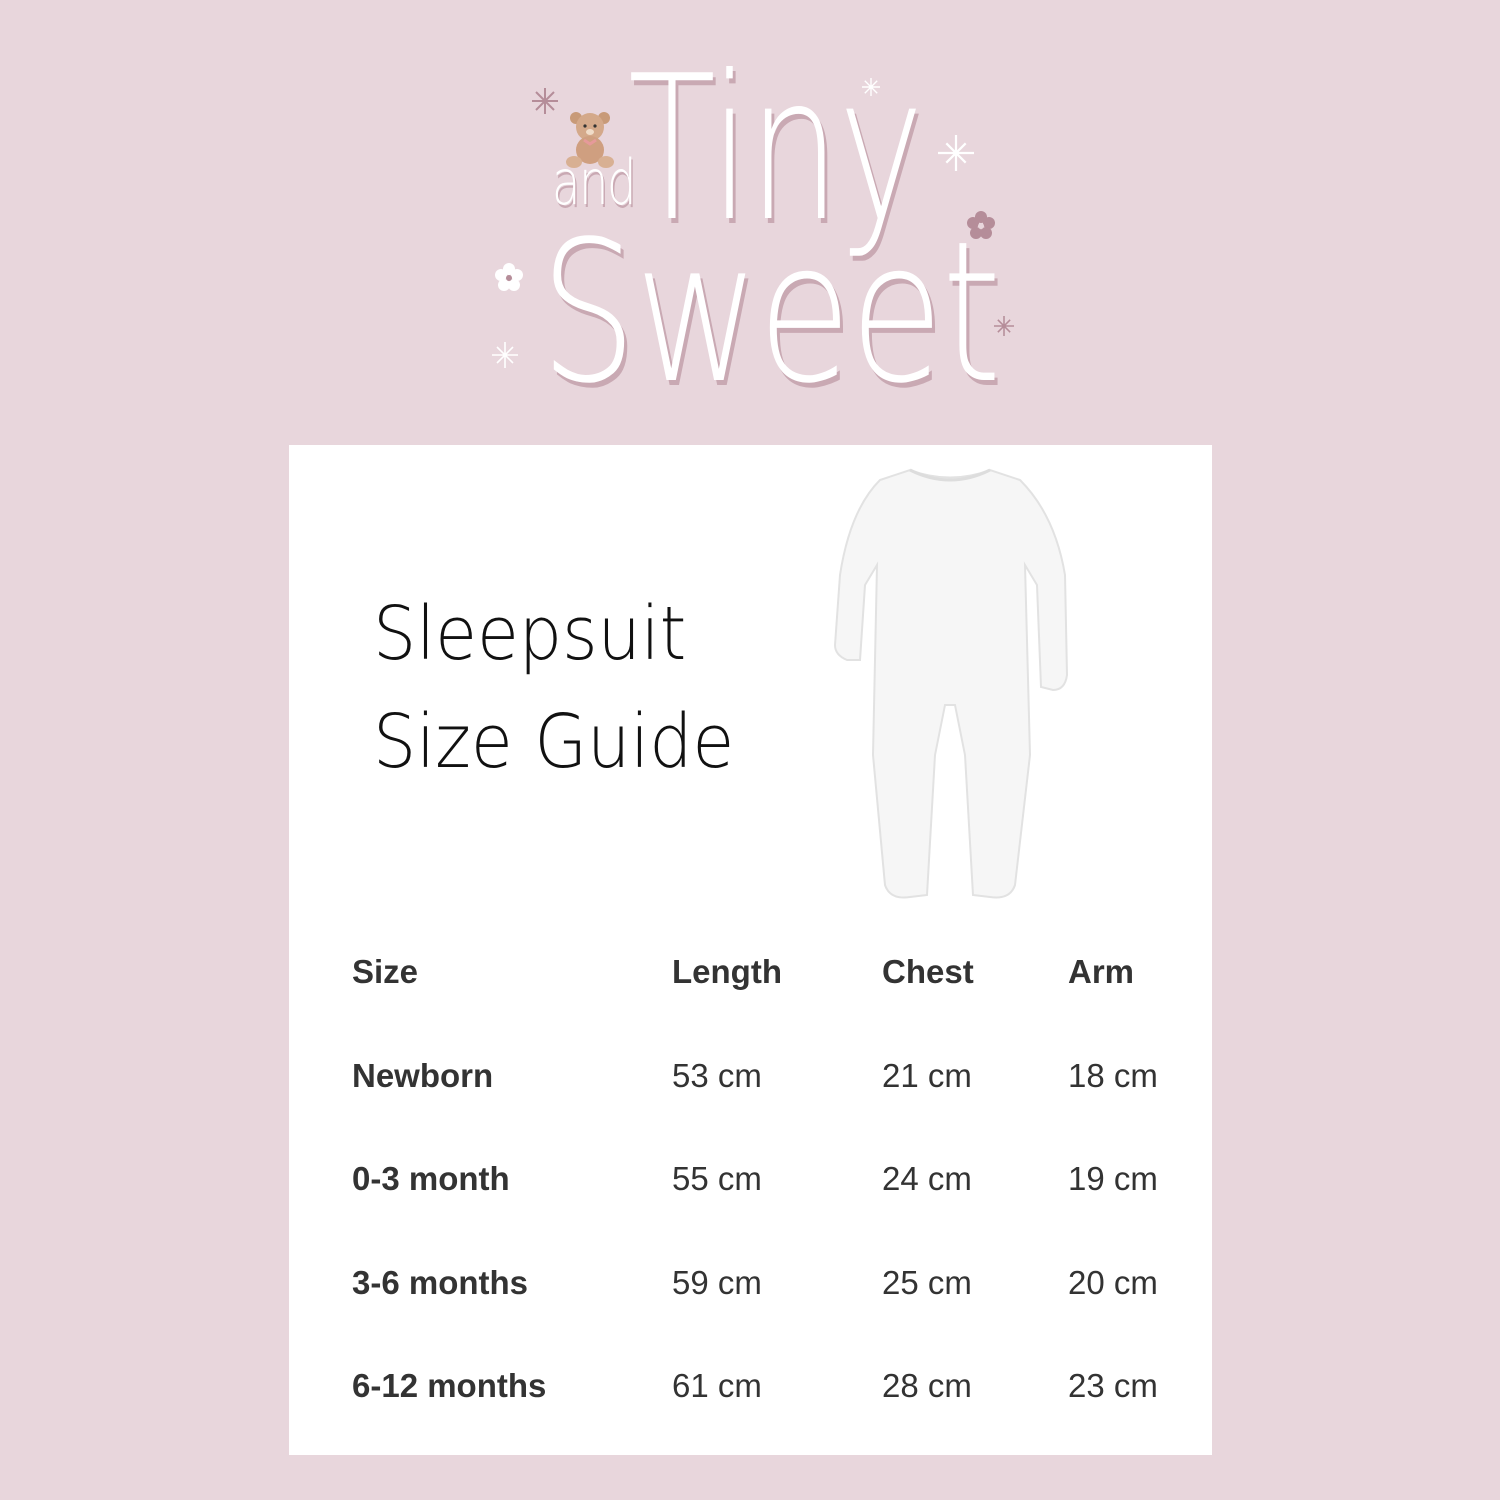 This screenshot has height=1500, width=1500. I want to click on table-row-arm: 23 cm, so click(1113, 1385).